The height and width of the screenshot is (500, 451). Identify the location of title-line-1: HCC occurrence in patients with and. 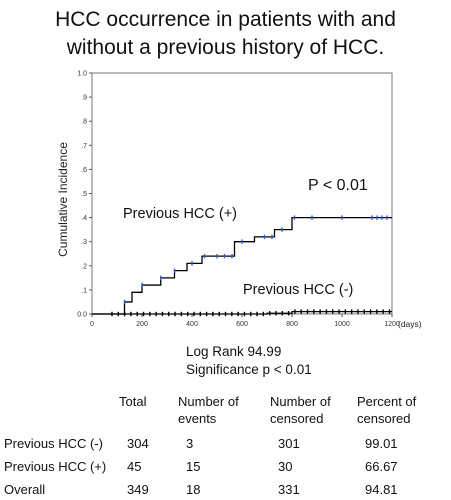
(225, 19).